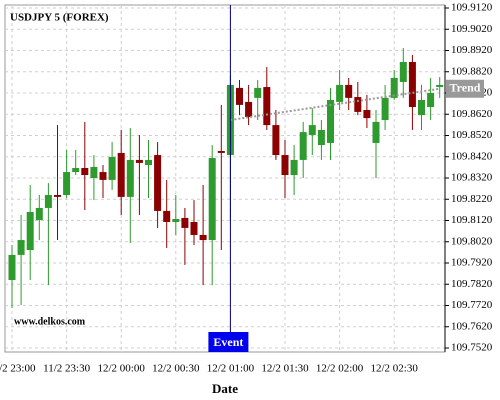 The width and height of the screenshot is (500, 400). Describe the element at coordinates (472, 199) in the screenshot. I see `y-tick-label: 109.8220` at that location.